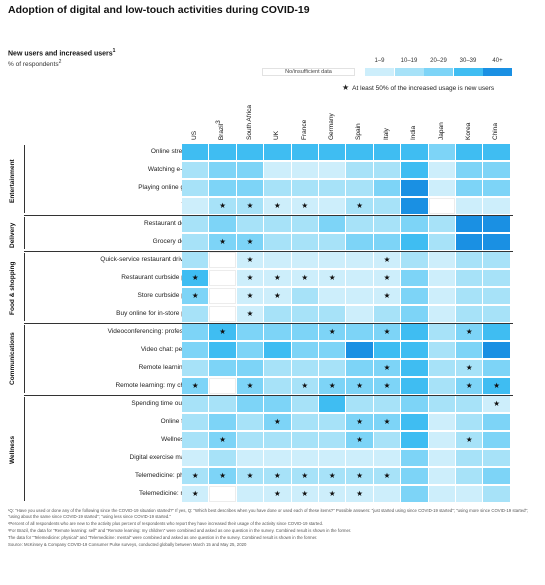 This screenshot has height=585, width=545. What do you see at coordinates (220, 116) in the screenshot?
I see `column-label: Brazil3` at bounding box center [220, 116].